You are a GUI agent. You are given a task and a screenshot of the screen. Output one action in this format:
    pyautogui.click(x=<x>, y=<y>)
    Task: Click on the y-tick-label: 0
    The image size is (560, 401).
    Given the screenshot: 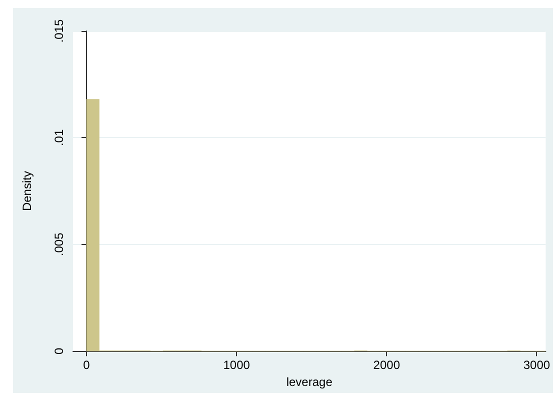 What is the action you would take?
    pyautogui.click(x=59, y=350)
    